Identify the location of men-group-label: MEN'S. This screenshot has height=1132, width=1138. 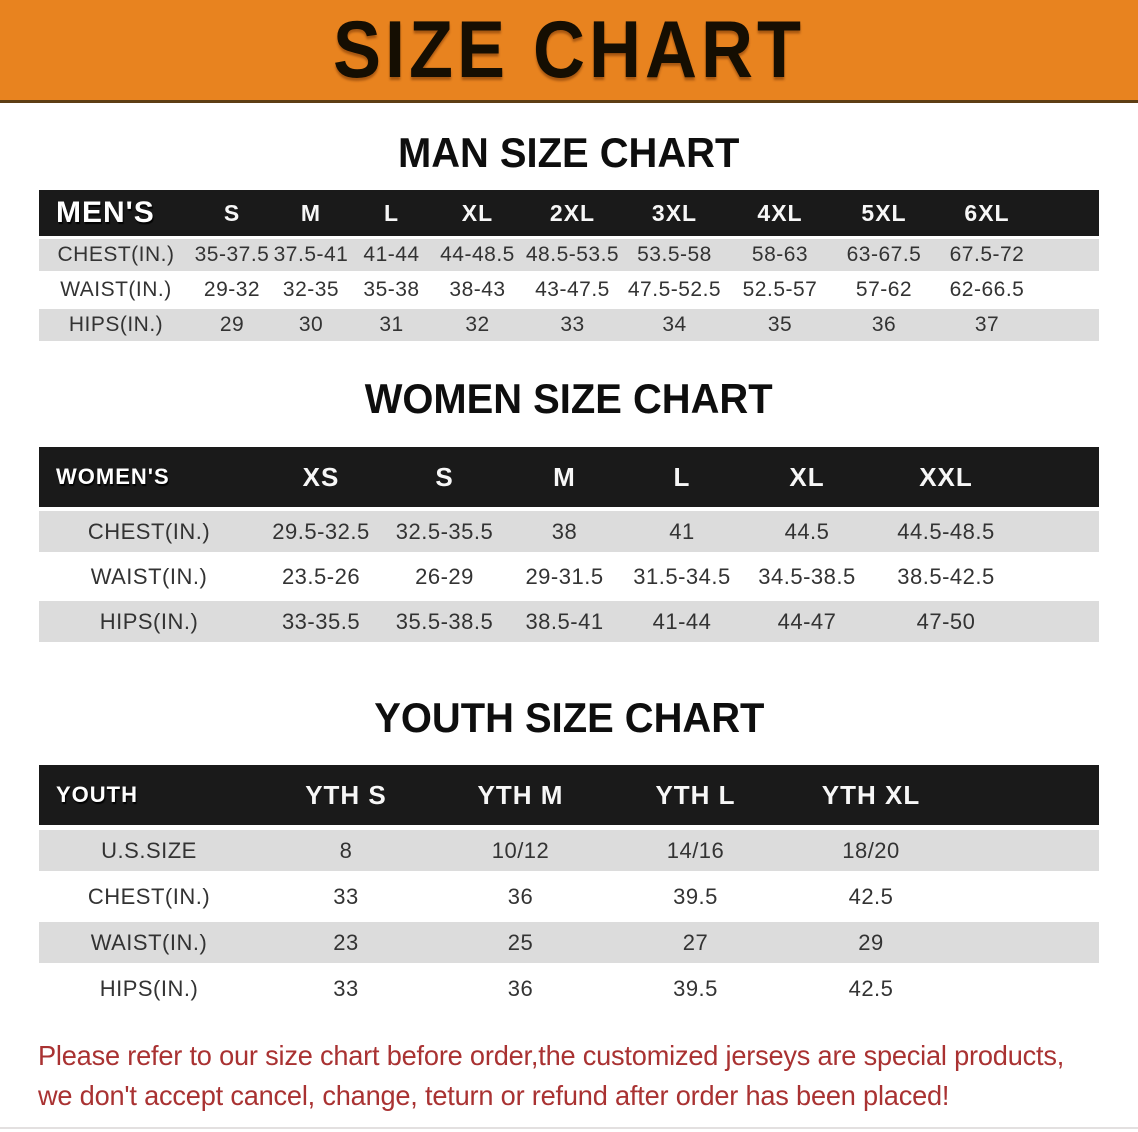
(105, 212).